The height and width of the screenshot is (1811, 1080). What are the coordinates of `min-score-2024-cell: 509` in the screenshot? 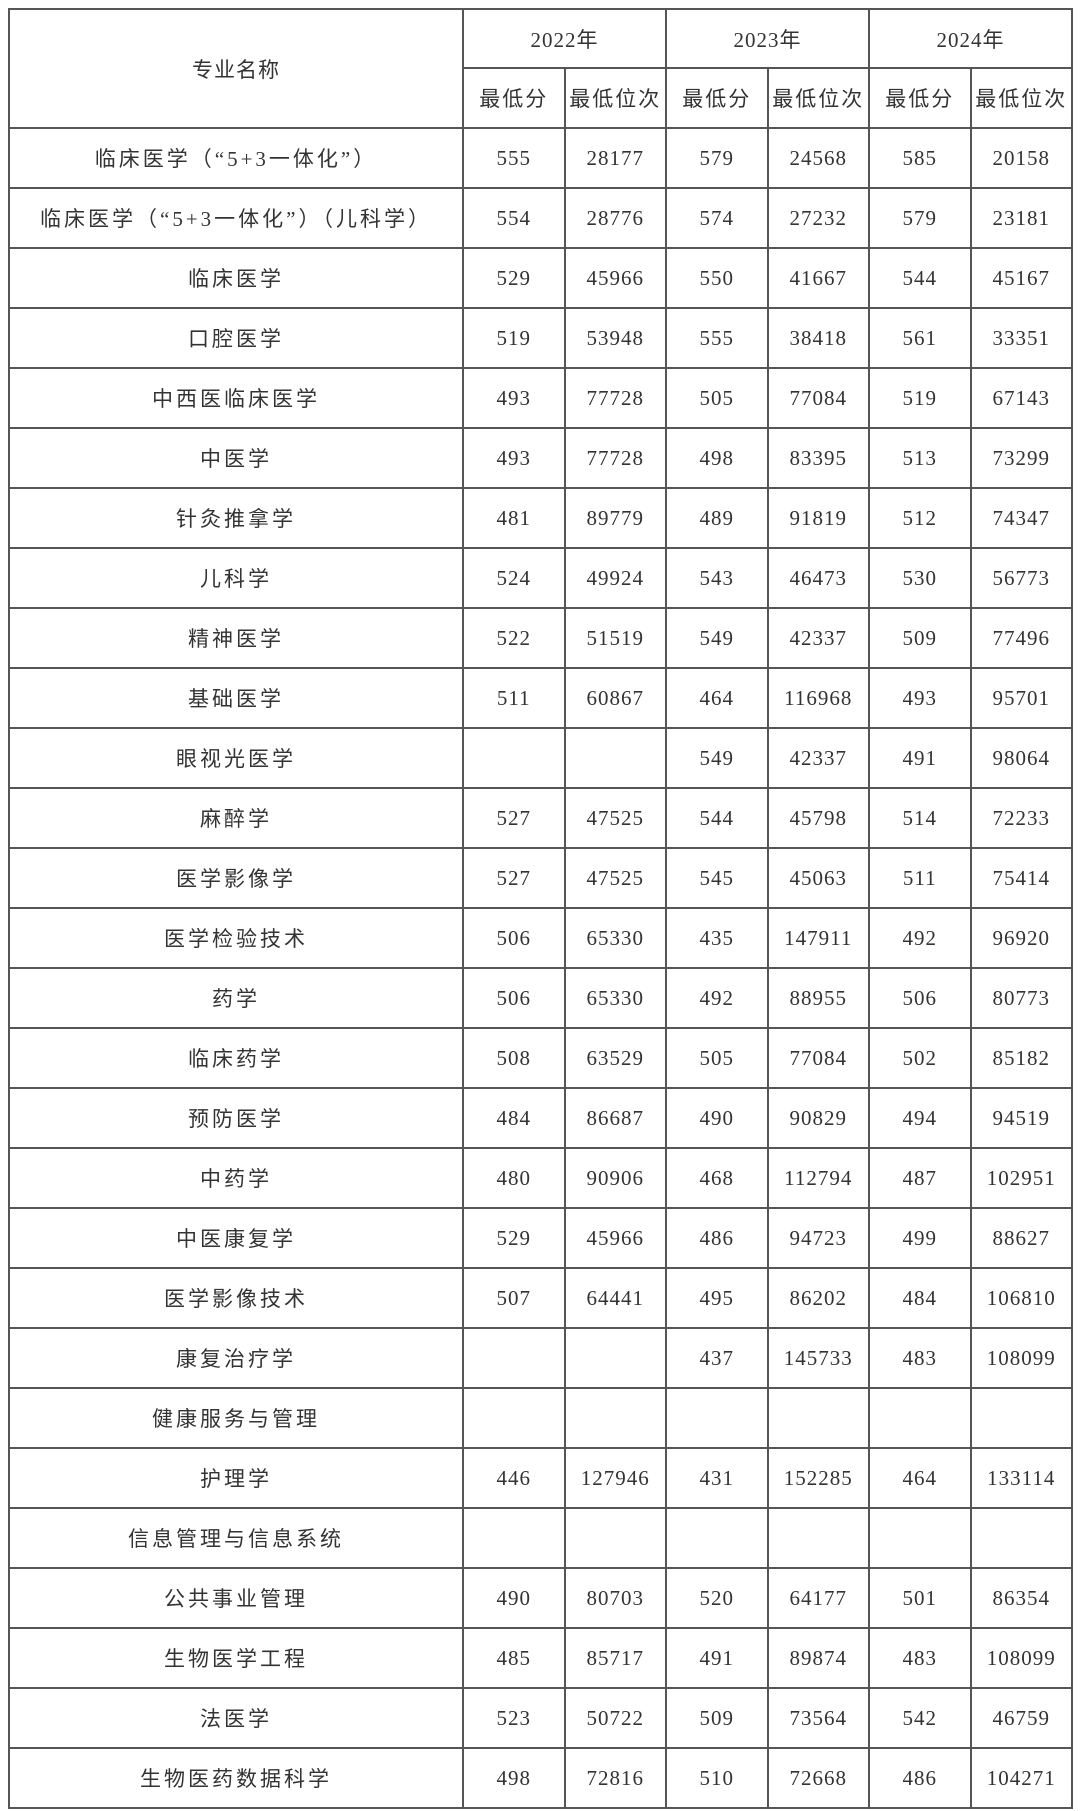 It's located at (920, 638).